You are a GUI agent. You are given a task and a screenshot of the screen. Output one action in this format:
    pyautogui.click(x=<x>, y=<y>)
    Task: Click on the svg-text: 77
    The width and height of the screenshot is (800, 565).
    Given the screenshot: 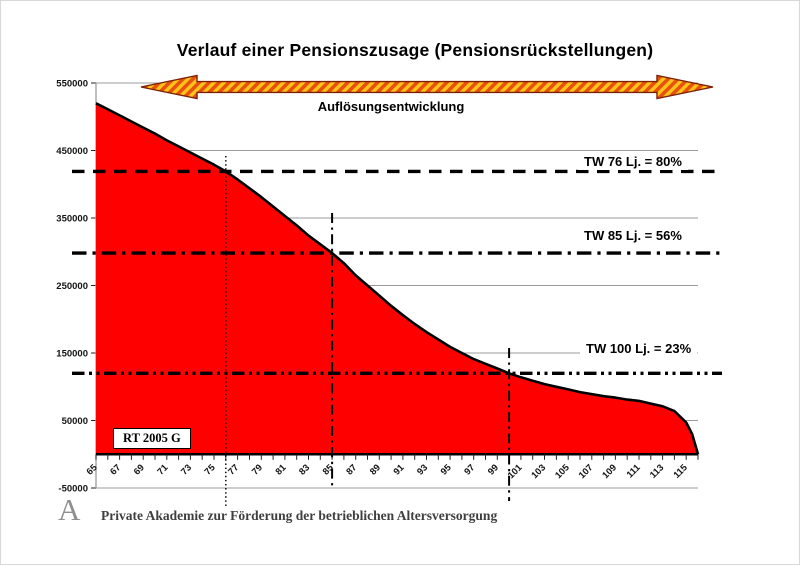 What is the action you would take?
    pyautogui.click(x=233, y=469)
    